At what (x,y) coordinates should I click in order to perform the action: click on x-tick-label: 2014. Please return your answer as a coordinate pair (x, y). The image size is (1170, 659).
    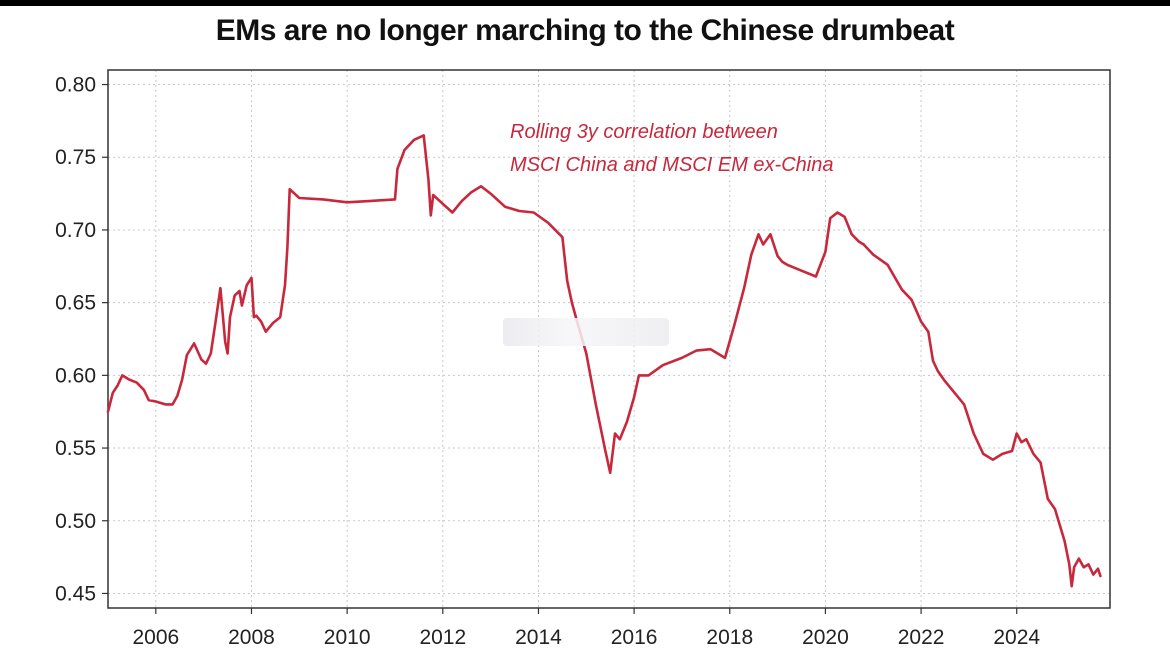
    Looking at the image, I should click on (538, 637).